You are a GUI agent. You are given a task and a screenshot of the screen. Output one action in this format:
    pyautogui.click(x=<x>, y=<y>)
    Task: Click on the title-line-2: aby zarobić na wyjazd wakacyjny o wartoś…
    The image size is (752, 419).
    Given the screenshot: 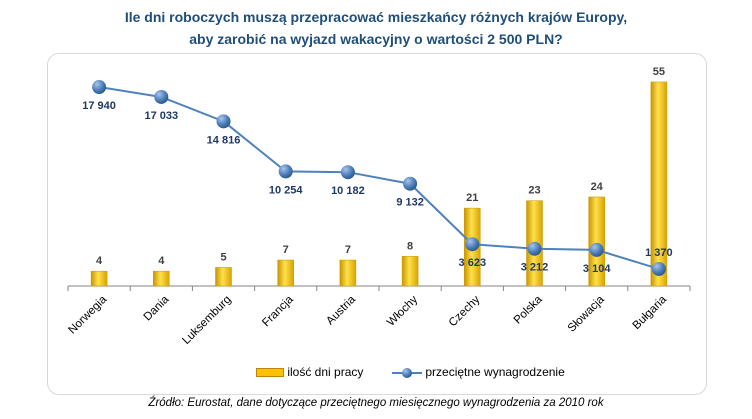 What is the action you would take?
    pyautogui.click(x=376, y=39)
    